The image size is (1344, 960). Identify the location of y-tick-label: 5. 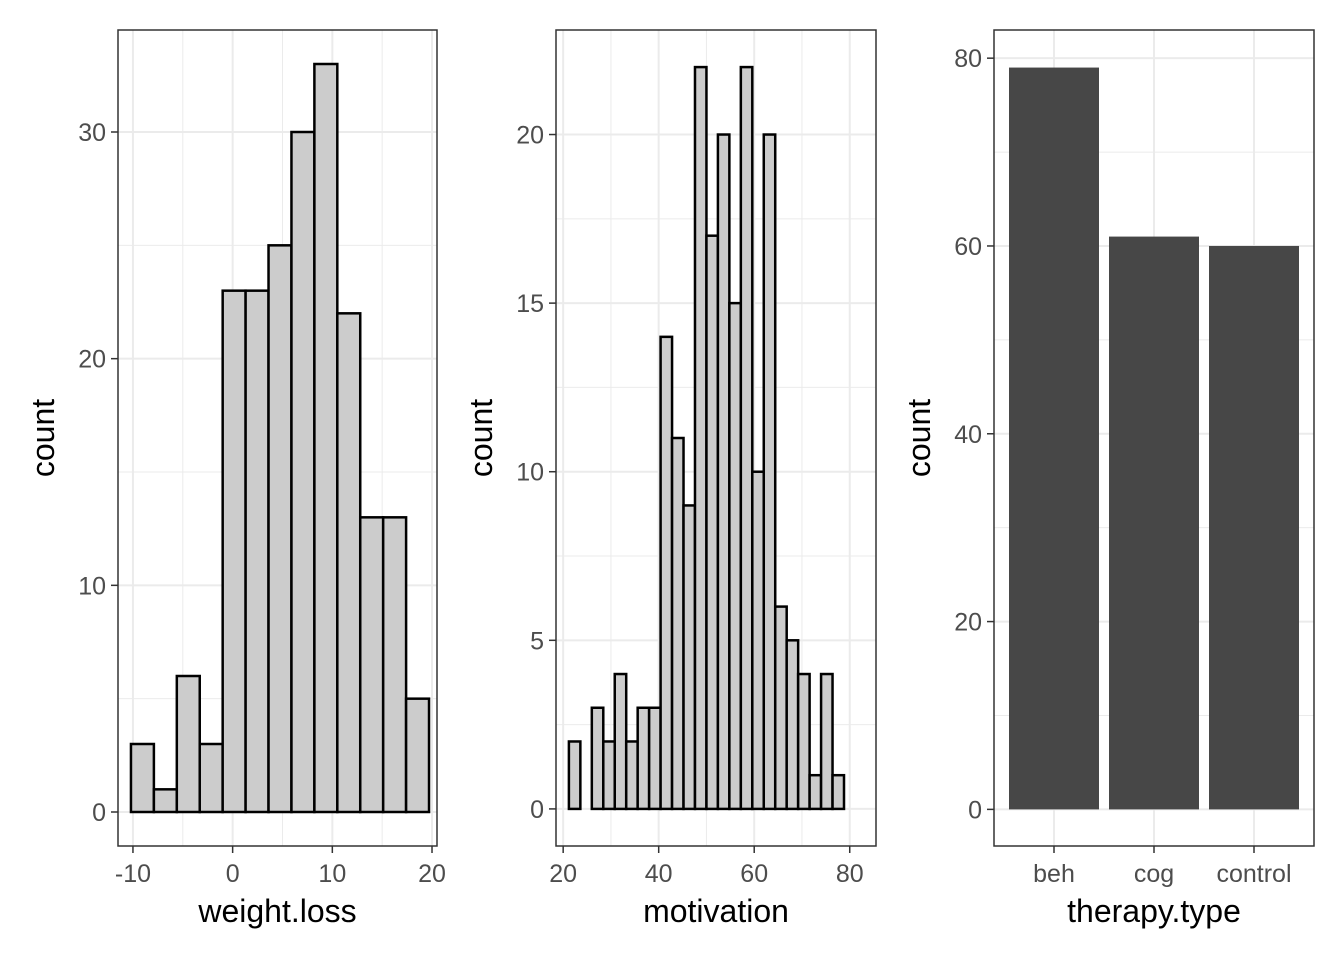
(537, 641).